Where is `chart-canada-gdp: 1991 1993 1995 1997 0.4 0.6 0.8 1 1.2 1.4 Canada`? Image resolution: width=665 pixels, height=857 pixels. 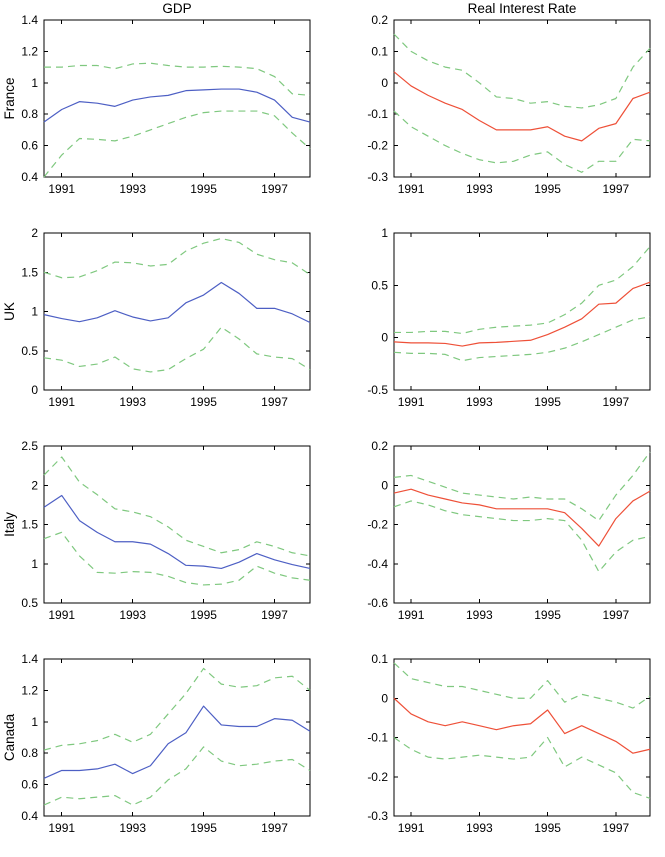
chart-canada-gdp: 1991 1993 1995 1997 0.4 0.6 0.8 1 1.2 1.4 Canada is located at coordinates (166, 745).